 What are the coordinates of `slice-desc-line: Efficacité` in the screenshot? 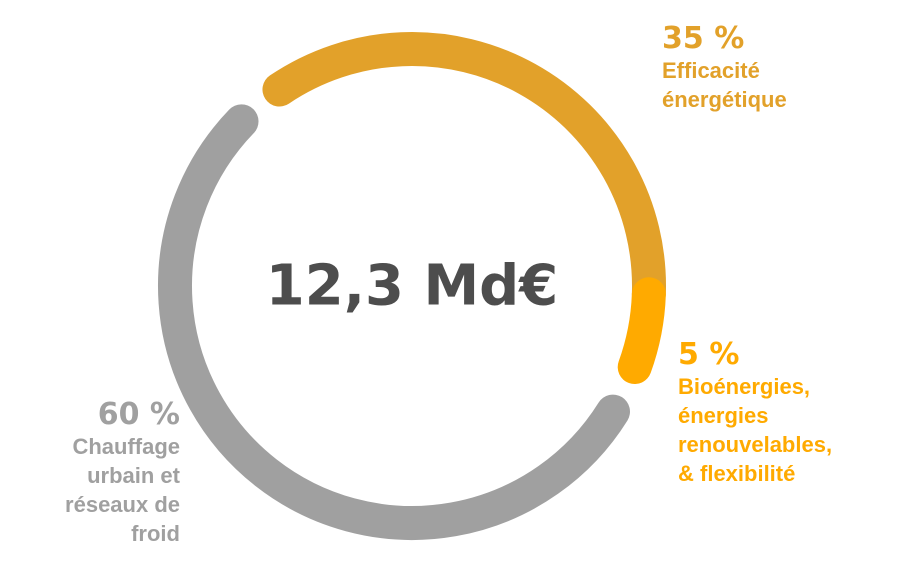 It's located at (711, 70).